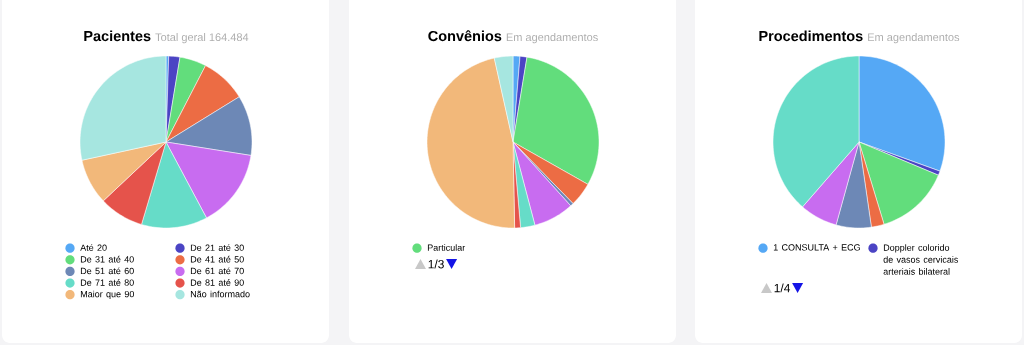  What do you see at coordinates (220, 294) in the screenshot?
I see `legend-label: Não informado` at bounding box center [220, 294].